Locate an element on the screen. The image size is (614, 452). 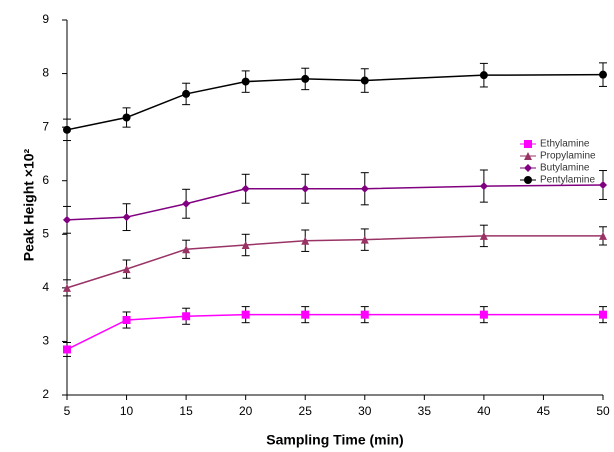
y-tick-label: 2 is located at coordinates (45, 394).